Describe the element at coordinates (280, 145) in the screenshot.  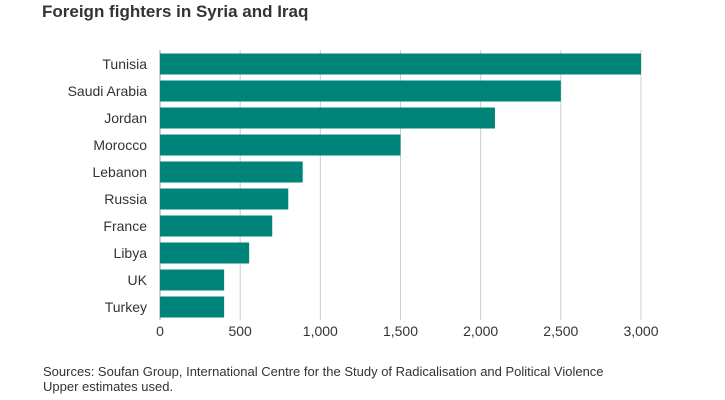
I see `bar-morocco` at that location.